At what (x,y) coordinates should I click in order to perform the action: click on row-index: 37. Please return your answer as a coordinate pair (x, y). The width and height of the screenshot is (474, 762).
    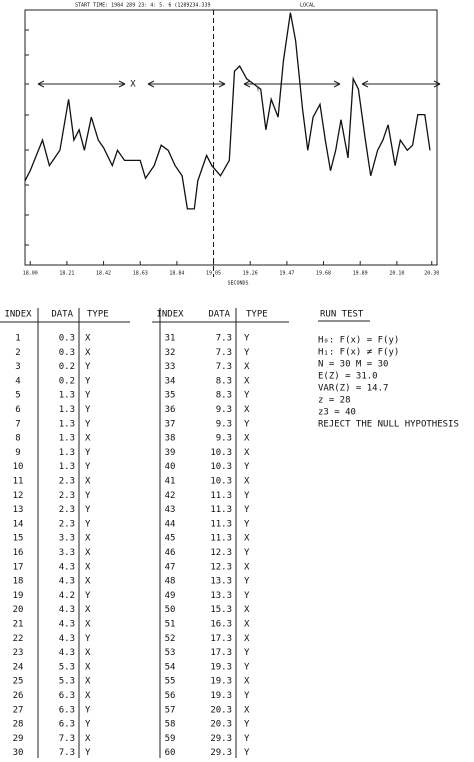
    Looking at the image, I should click on (170, 424).